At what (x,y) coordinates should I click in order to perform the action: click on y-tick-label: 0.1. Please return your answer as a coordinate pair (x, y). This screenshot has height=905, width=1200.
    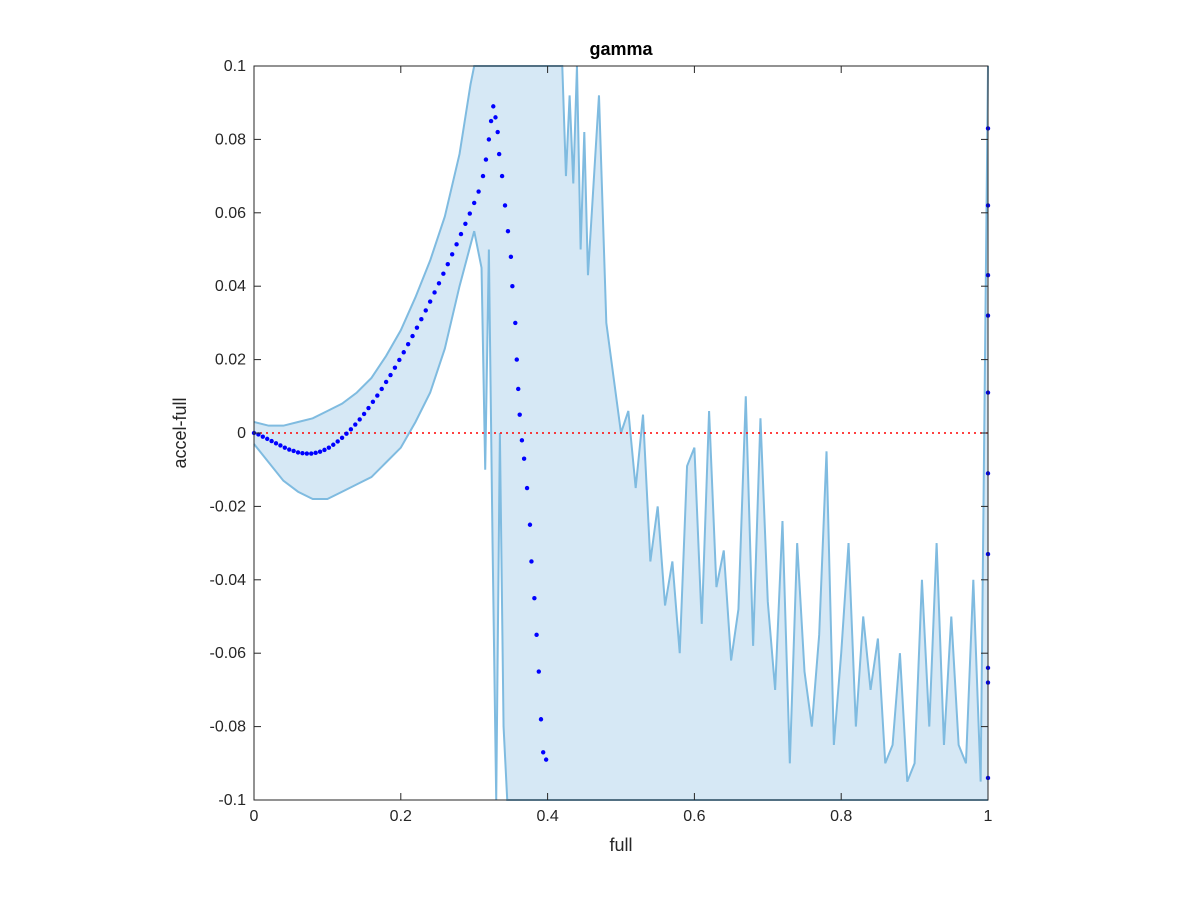
    Looking at the image, I should click on (235, 66).